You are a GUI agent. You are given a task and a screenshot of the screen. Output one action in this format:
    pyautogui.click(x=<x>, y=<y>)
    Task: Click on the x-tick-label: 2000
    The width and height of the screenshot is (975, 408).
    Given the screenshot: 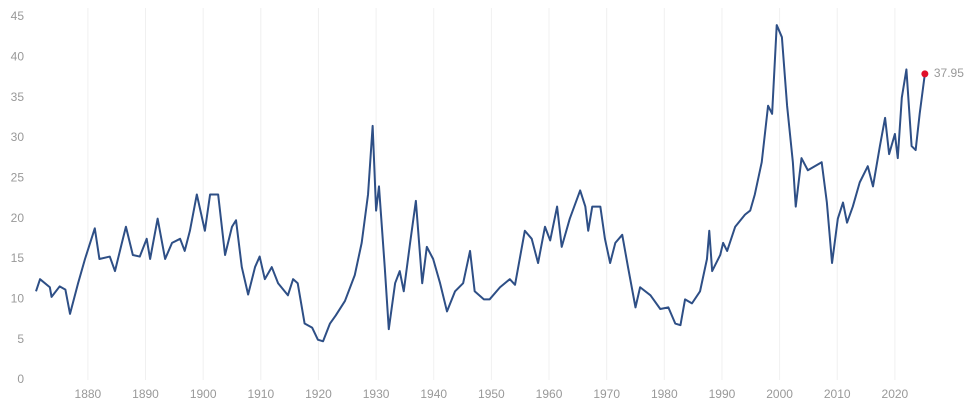 What is the action you would take?
    pyautogui.click(x=779, y=394)
    